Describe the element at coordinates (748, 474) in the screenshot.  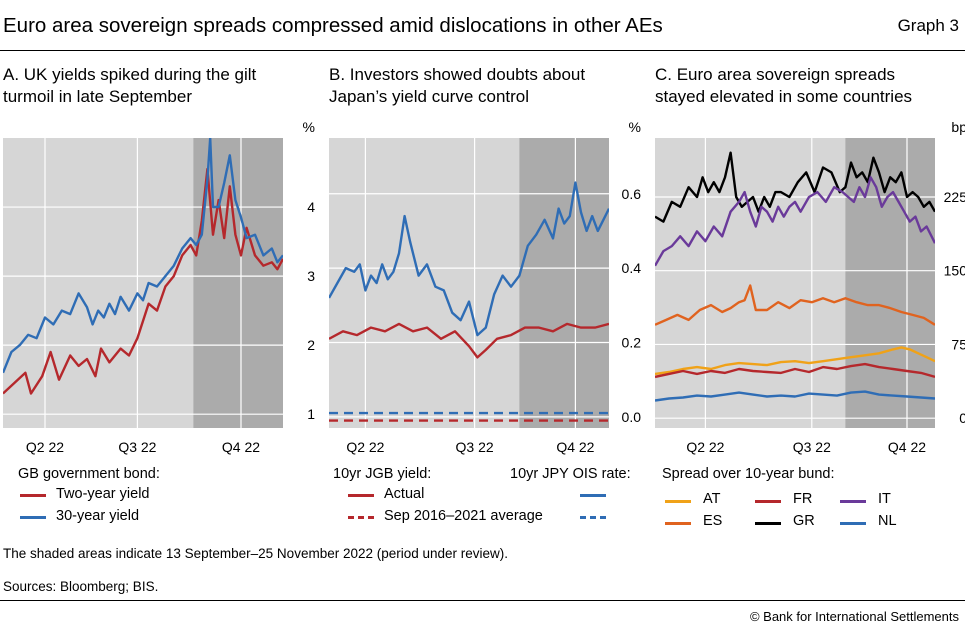
I see `legend-c-header: Spread over 10-year bund:` at that location.